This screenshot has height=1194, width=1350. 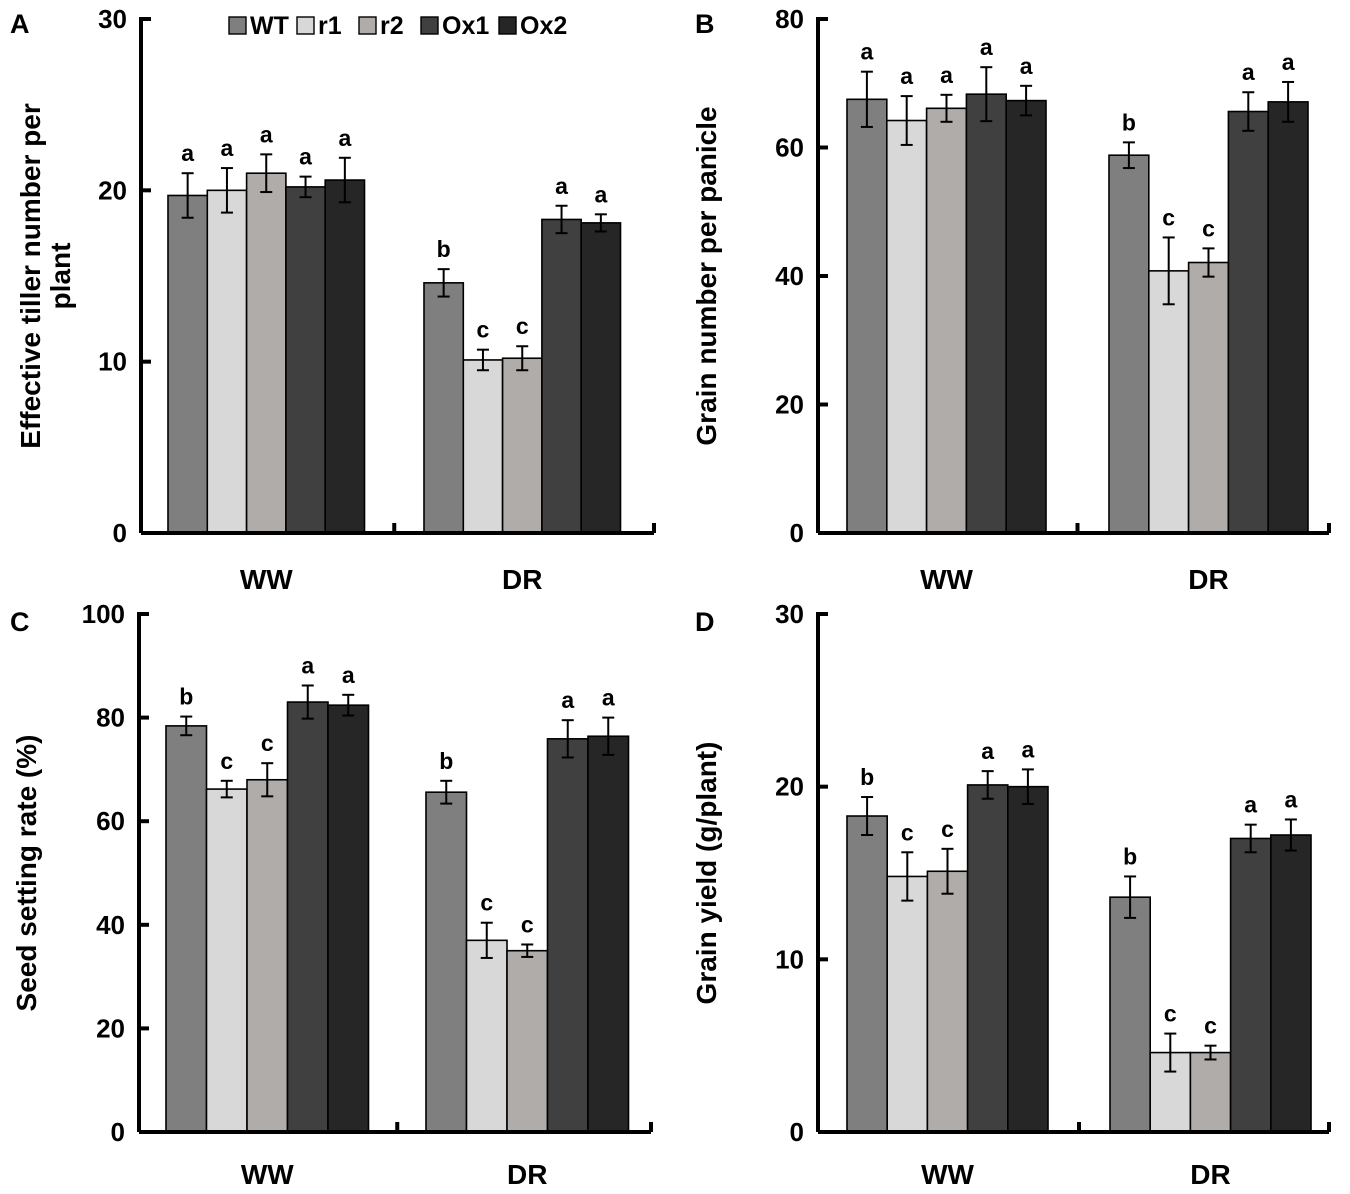 What do you see at coordinates (705, 24) in the screenshot?
I see `panel-label: B` at bounding box center [705, 24].